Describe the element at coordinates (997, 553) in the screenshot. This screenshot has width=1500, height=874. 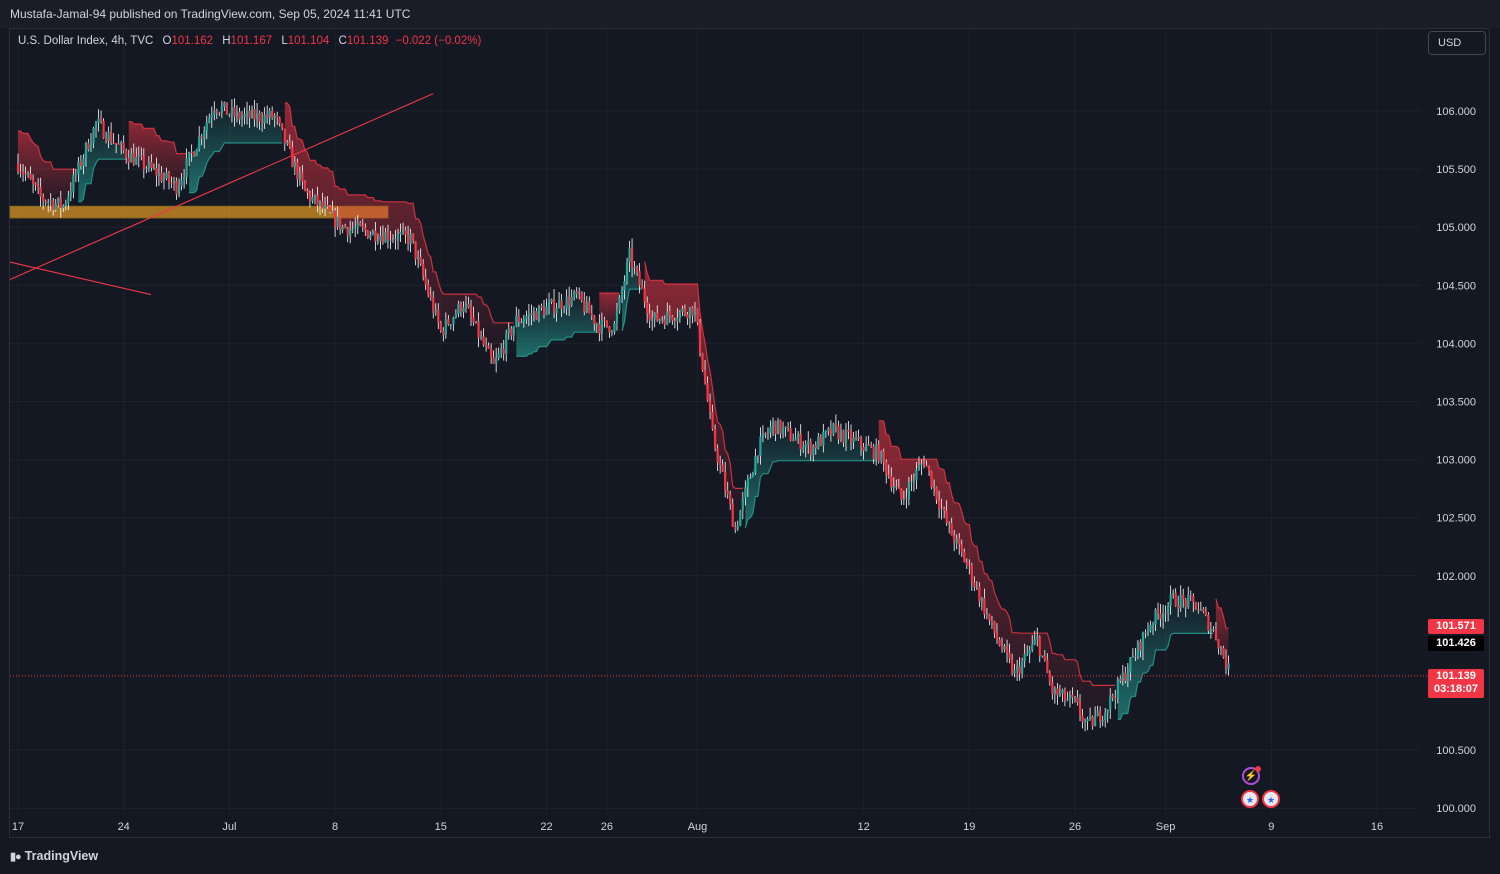
I see `trailing-stop-line` at that location.